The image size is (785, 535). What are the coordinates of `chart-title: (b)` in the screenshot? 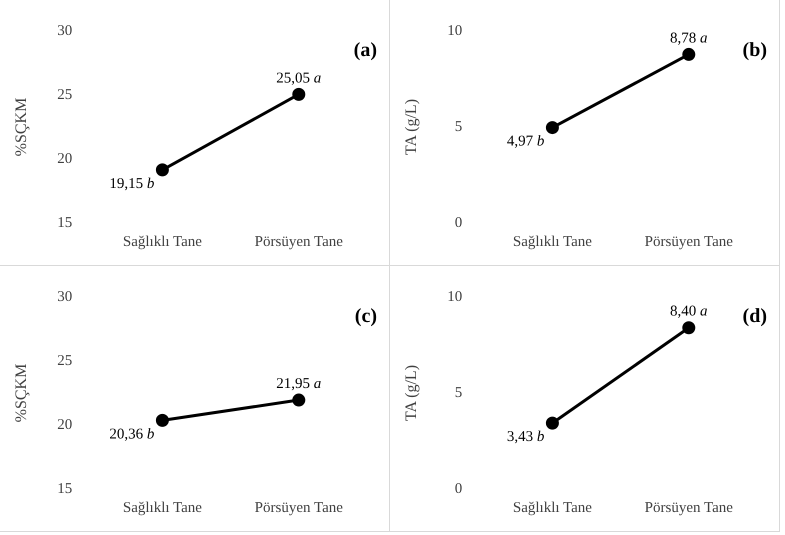 It's located at (754, 50).